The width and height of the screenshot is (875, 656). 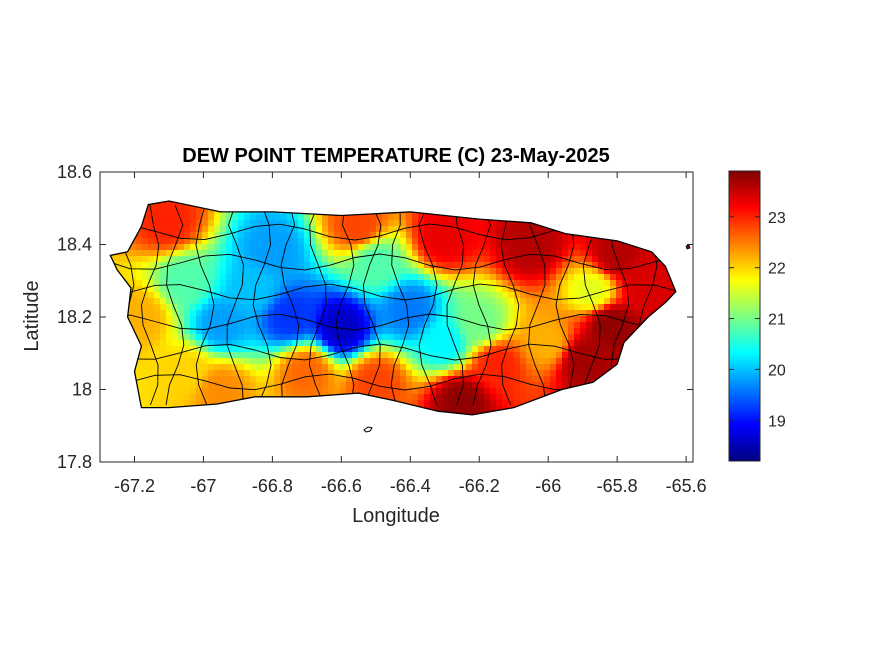 I want to click on y-tick-label: 18.4, so click(x=74, y=245).